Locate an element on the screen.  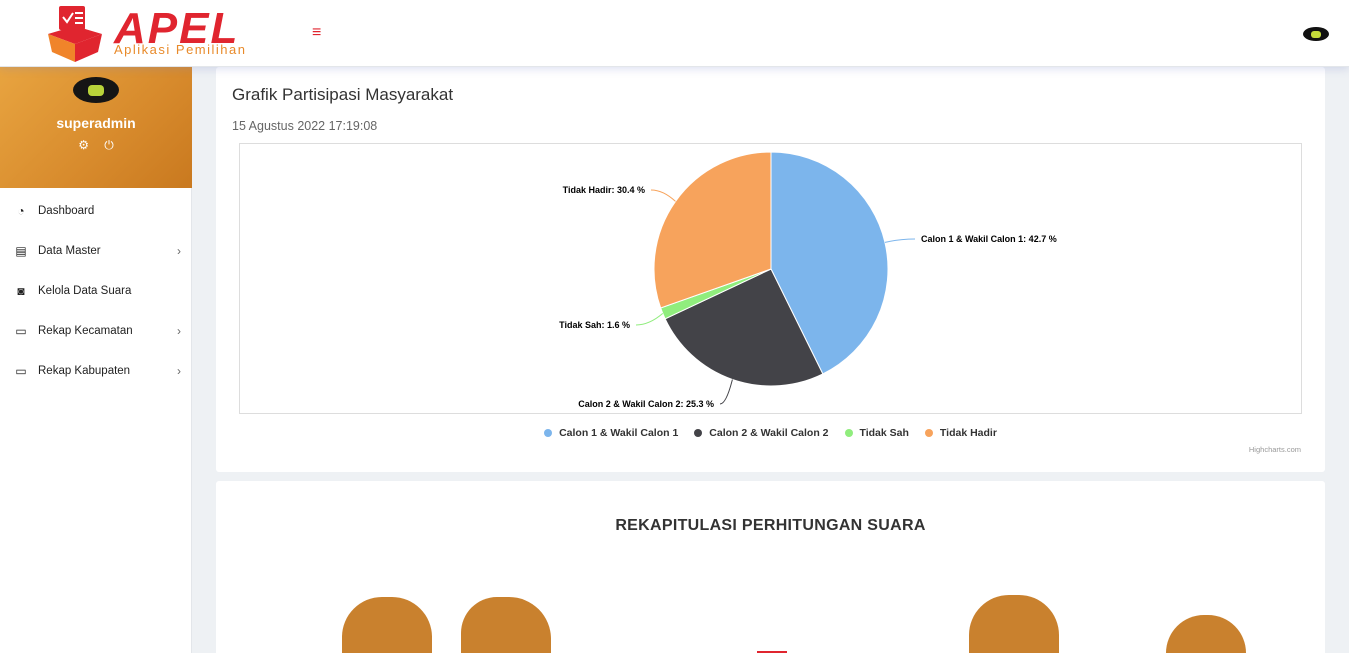
legend-item: Tidak Sah is located at coordinates (876, 433).